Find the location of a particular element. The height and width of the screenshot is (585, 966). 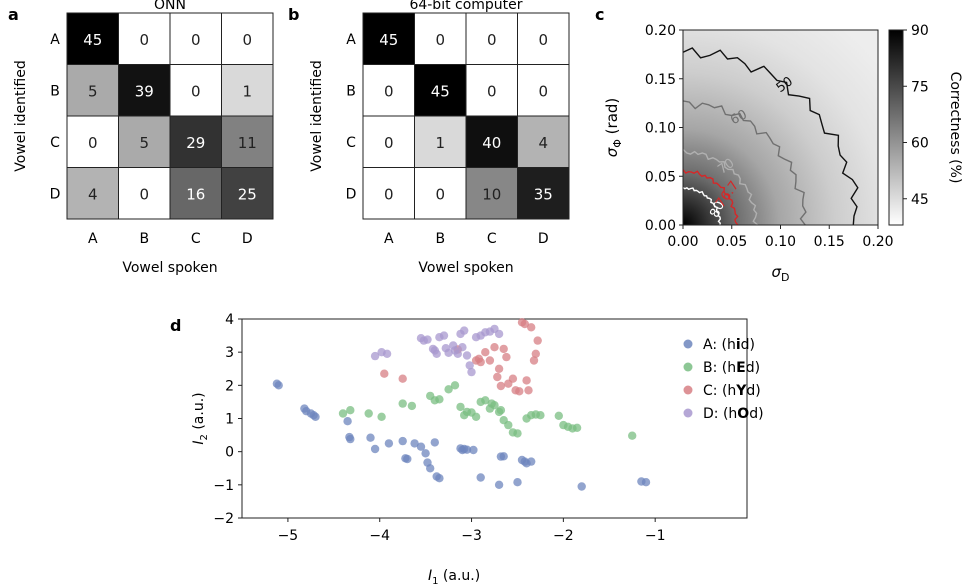

matrix-cell-value: 40 is located at coordinates (491, 143).